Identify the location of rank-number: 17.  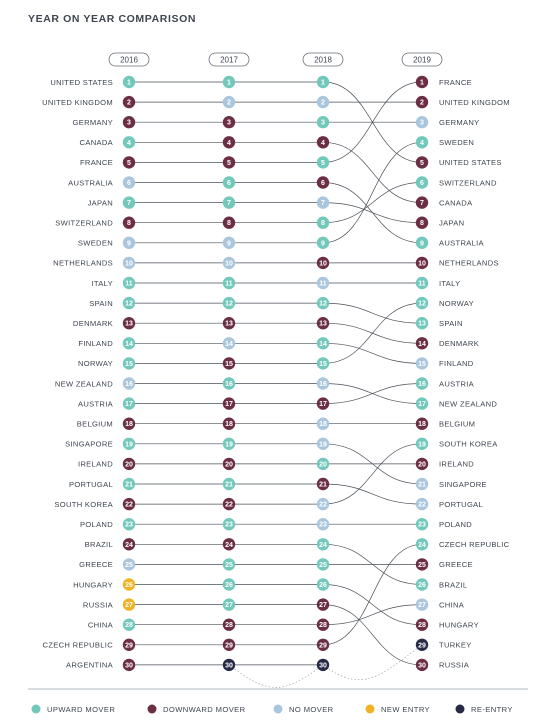
(323, 404).